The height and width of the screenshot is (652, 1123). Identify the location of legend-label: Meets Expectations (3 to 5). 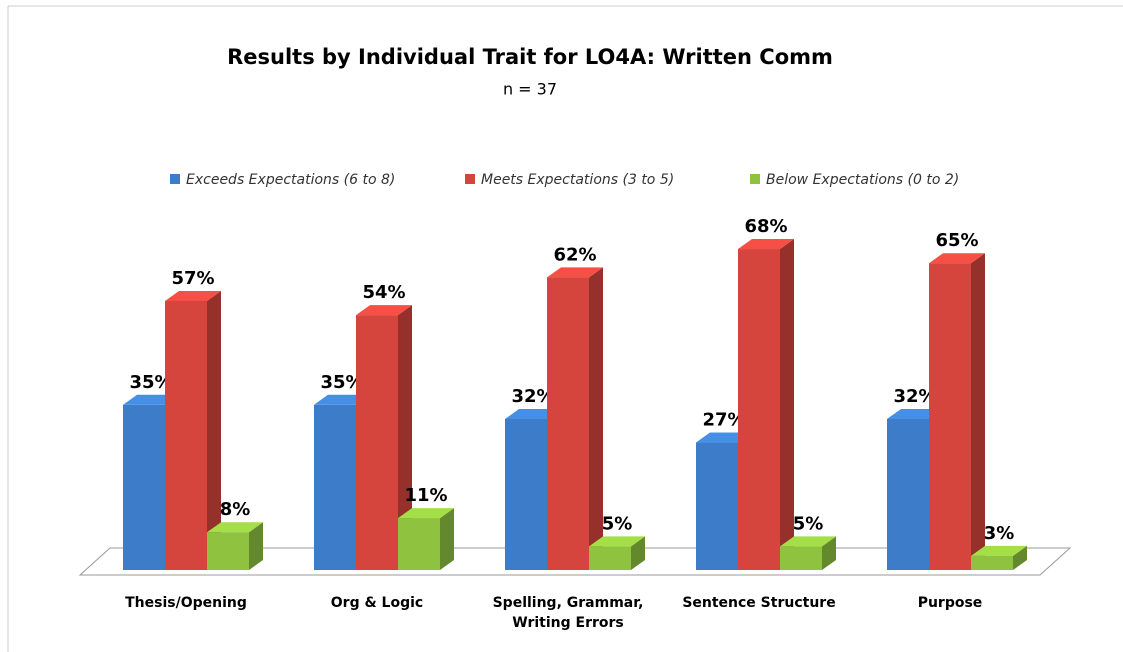
(577, 180).